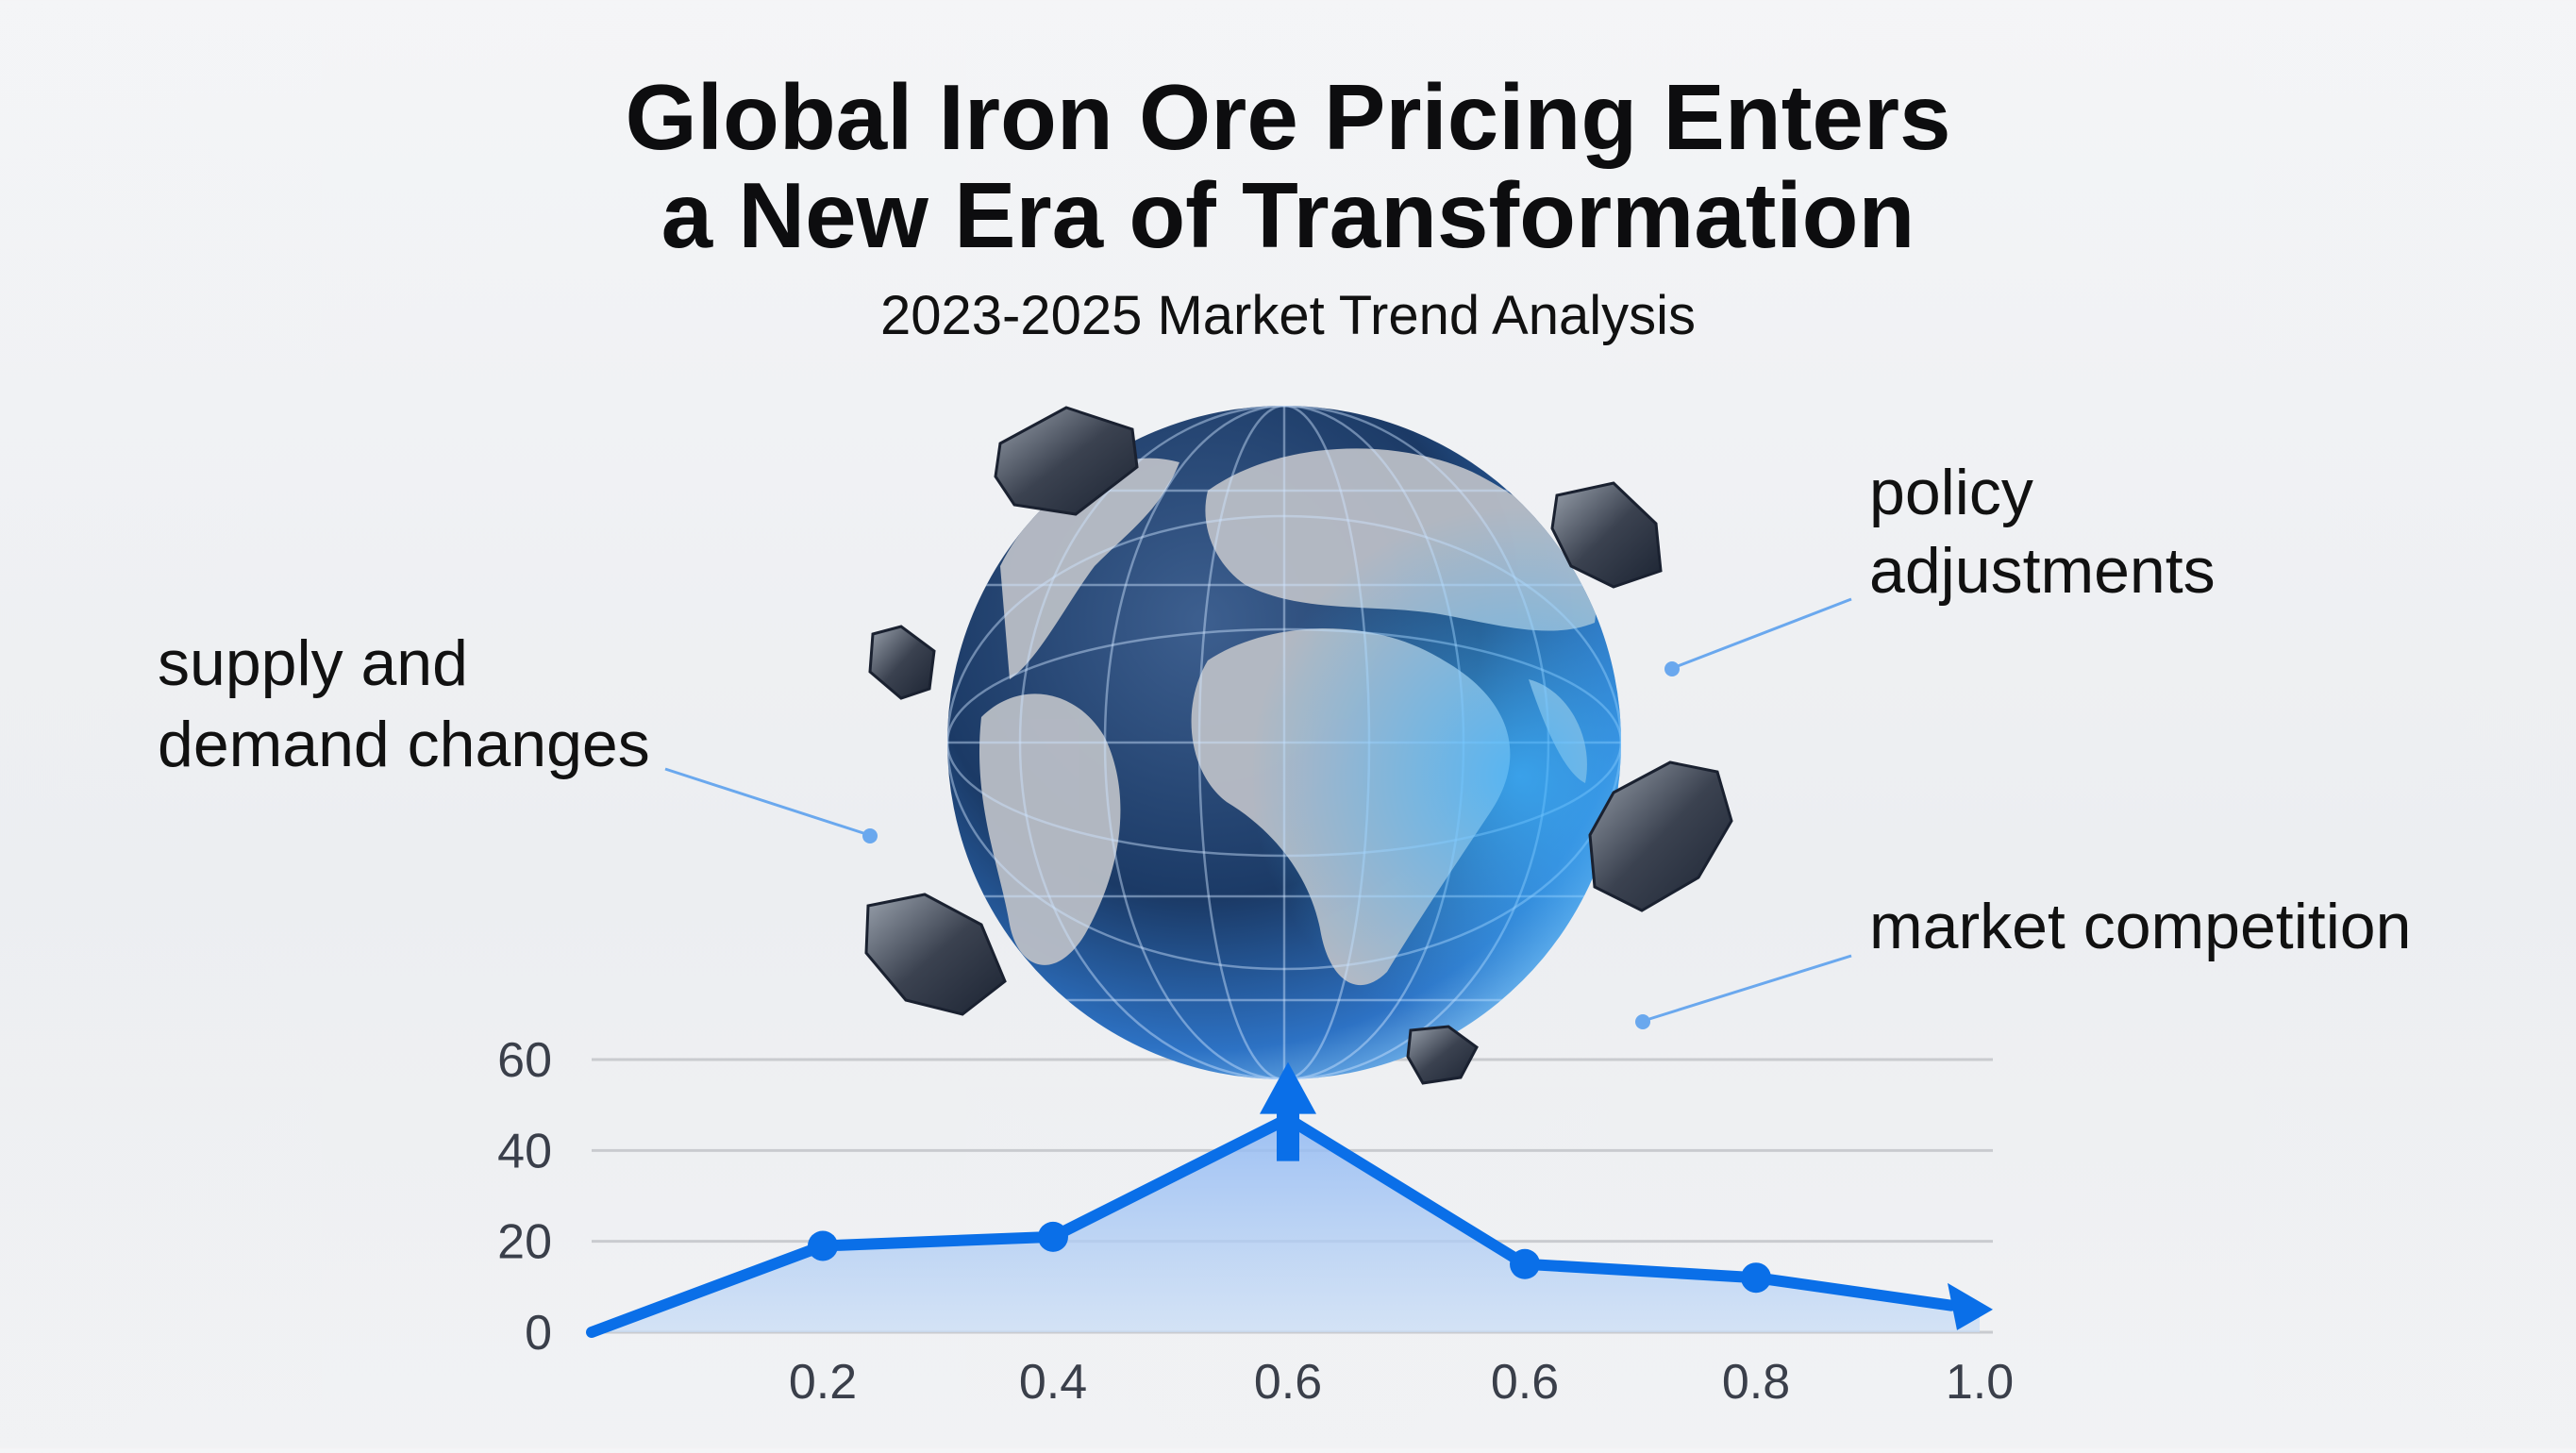 The image size is (2576, 1453). I want to click on x-tick-label: 0.2, so click(823, 1382).